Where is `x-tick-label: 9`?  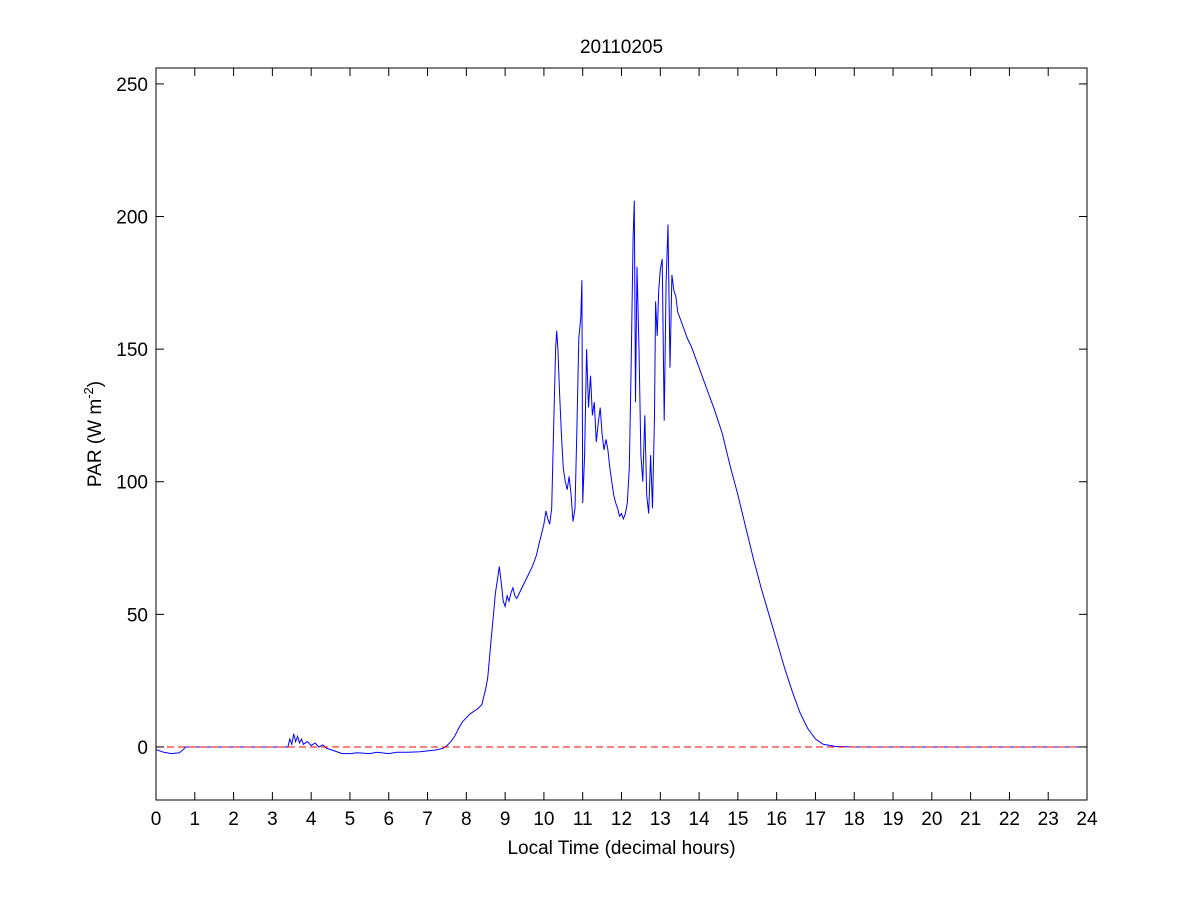 x-tick-label: 9 is located at coordinates (505, 819).